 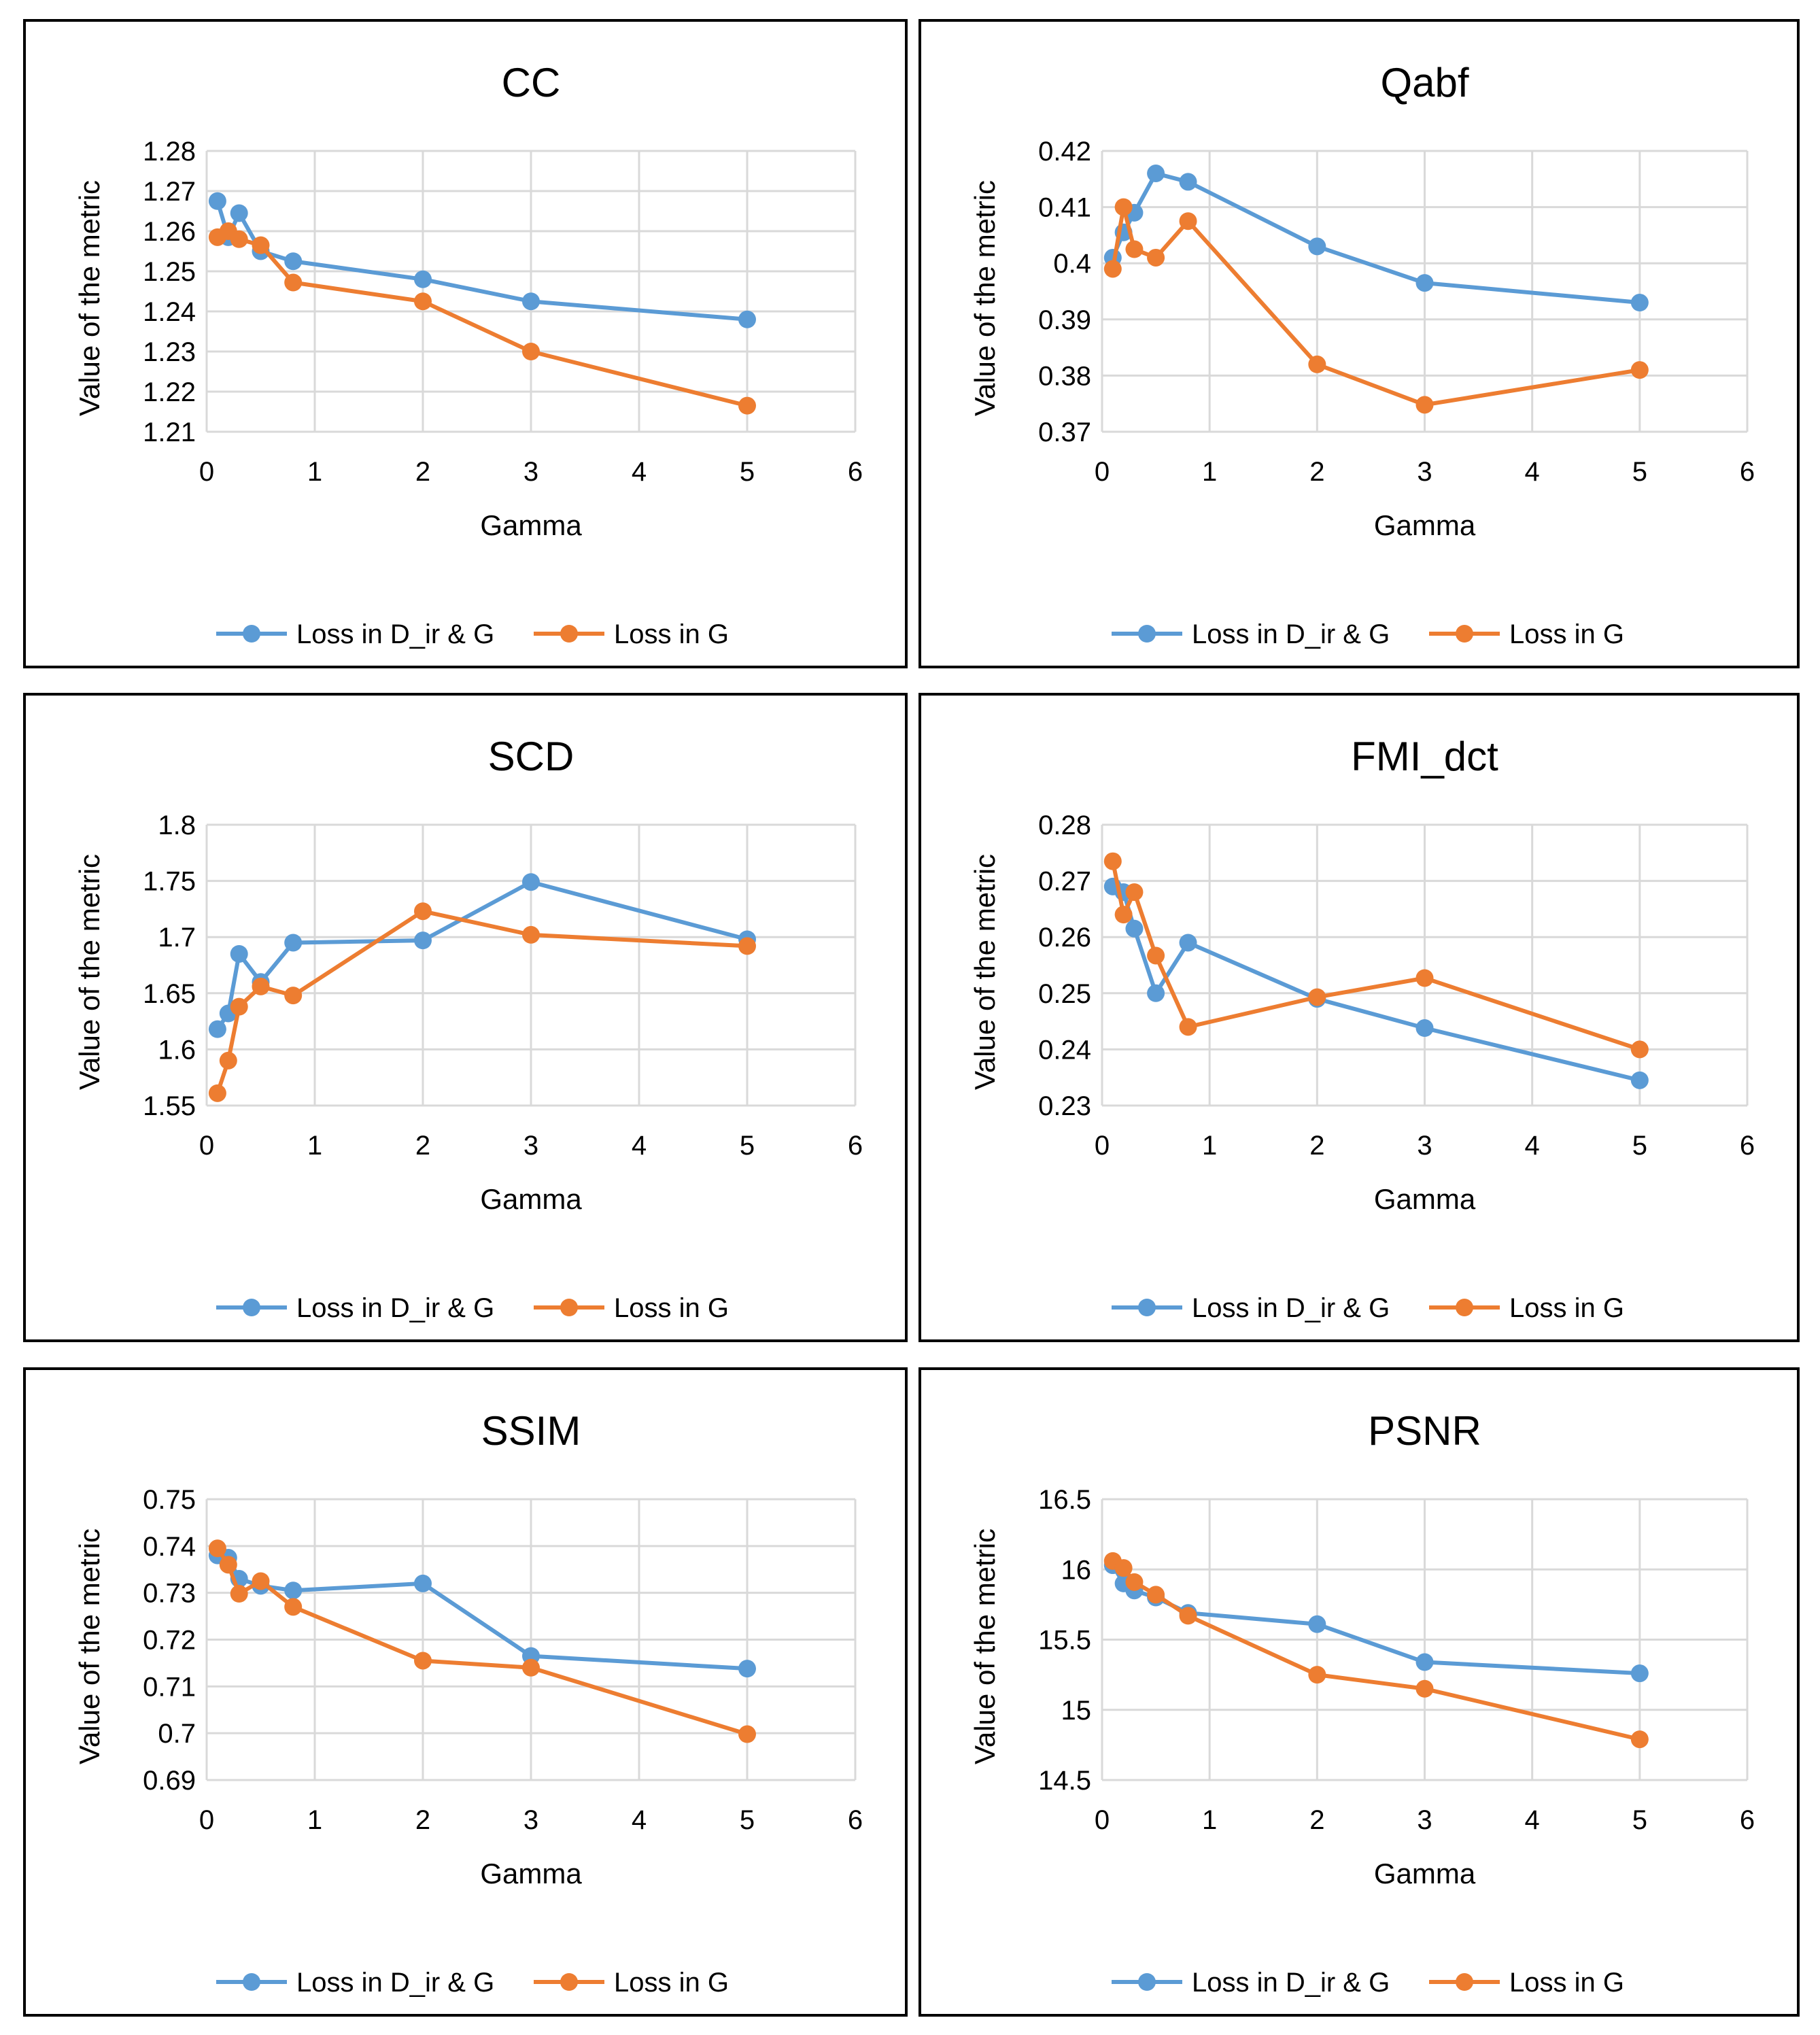 I want to click on x-tick-label: 2, so click(x=423, y=472).